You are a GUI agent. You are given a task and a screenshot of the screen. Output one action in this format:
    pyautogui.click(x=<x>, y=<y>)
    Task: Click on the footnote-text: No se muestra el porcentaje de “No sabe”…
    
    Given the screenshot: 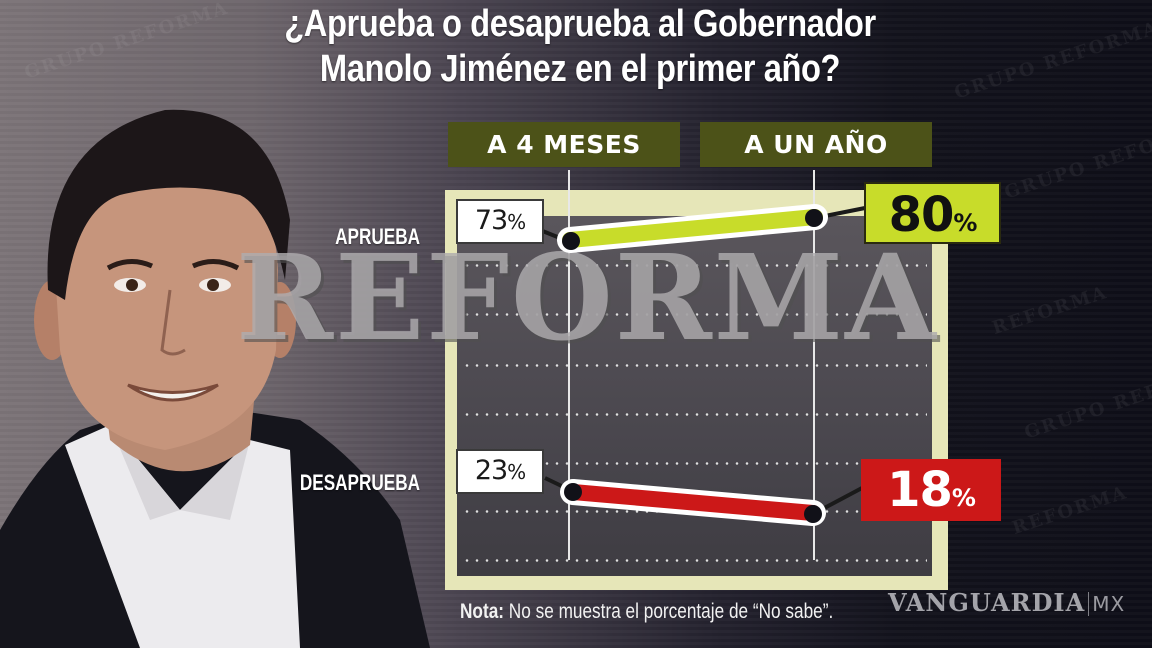 What is the action you would take?
    pyautogui.click(x=669, y=611)
    